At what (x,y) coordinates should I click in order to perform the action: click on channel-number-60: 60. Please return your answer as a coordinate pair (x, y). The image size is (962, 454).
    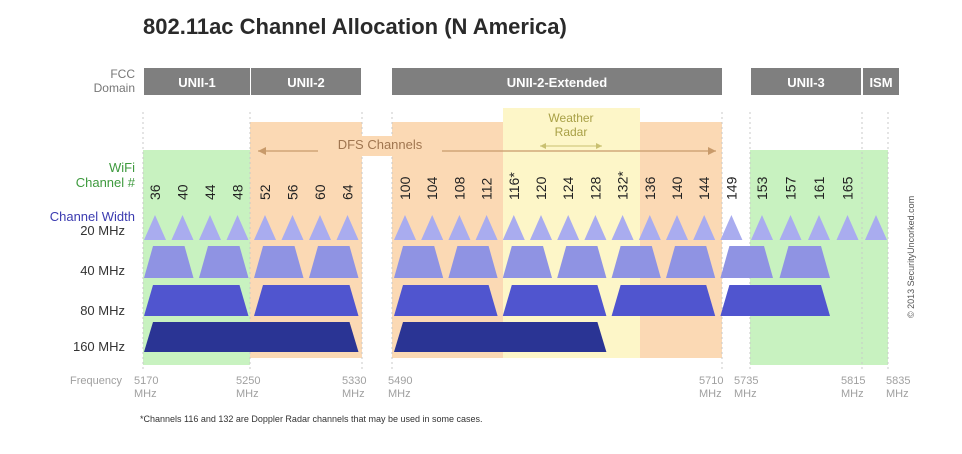
    Looking at the image, I should click on (320, 192).